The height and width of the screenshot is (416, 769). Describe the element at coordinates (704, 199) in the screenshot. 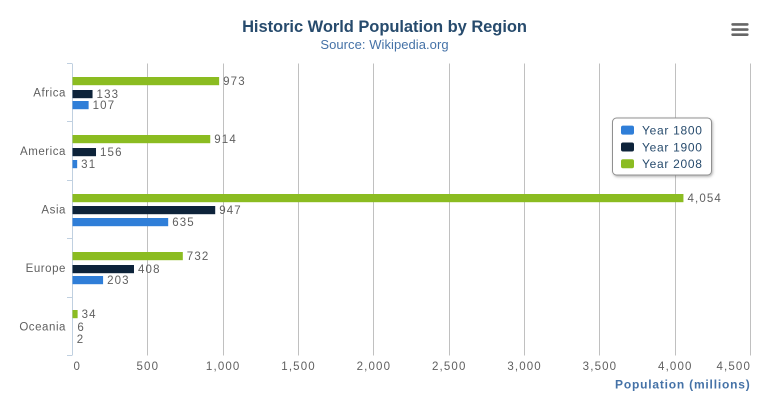

I see `svg-text: 4,054` at that location.